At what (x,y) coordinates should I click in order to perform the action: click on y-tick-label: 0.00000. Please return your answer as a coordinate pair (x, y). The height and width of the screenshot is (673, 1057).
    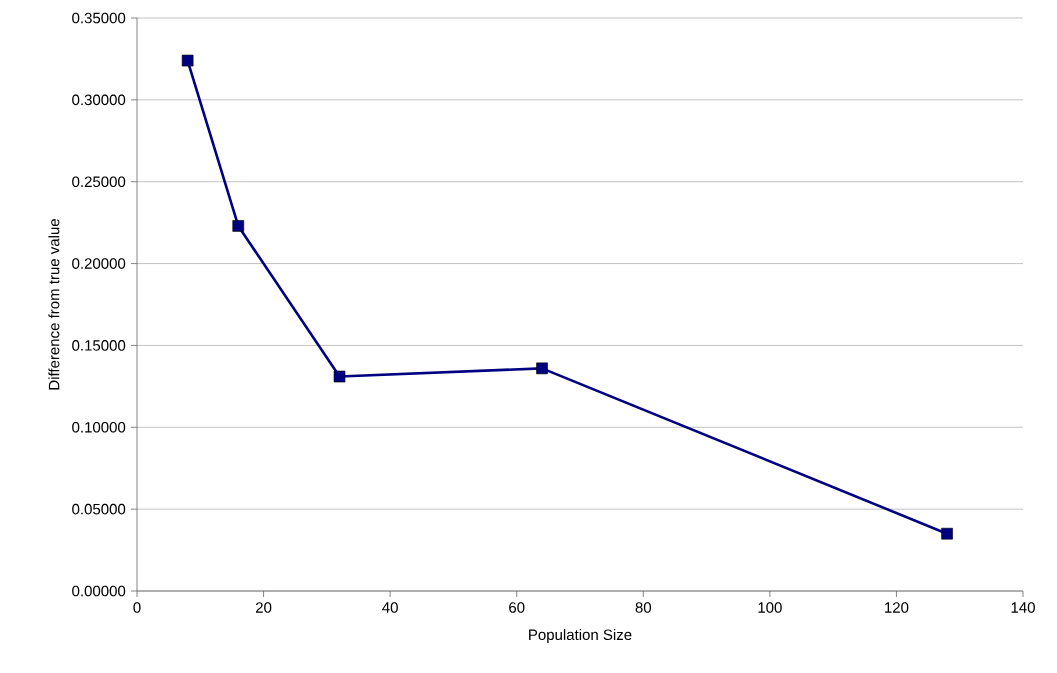
    Looking at the image, I should click on (99, 591).